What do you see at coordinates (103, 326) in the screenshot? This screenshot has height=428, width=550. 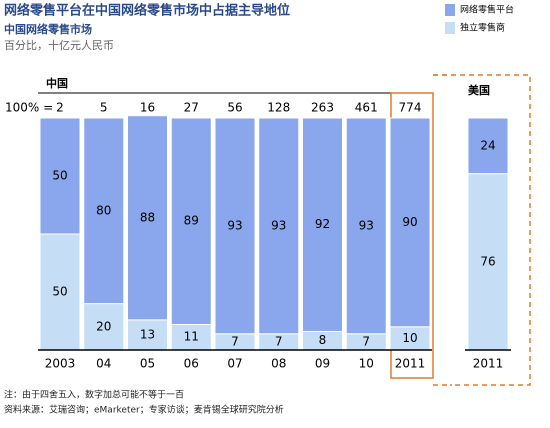 I see `value-label: 20` at bounding box center [103, 326].